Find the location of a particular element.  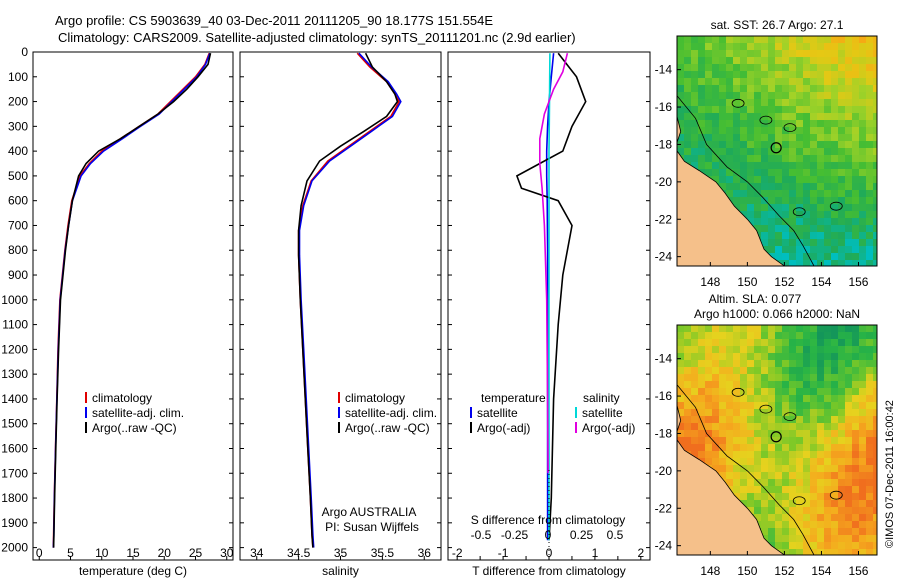

y-tick-label: 500 is located at coordinates (18, 176).